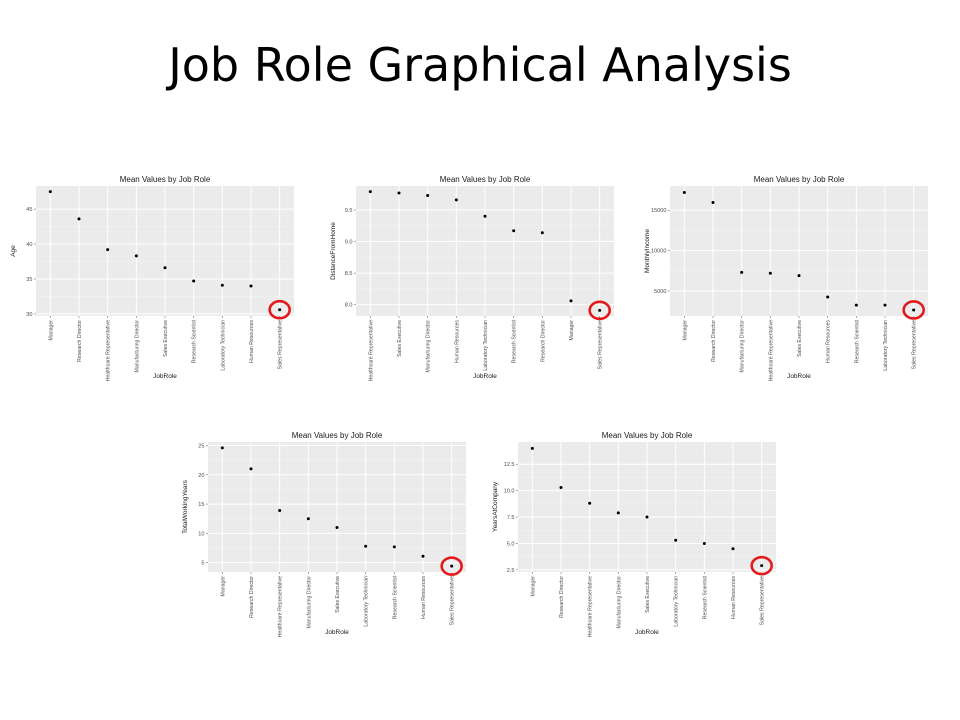 This screenshot has height=720, width=960. Describe the element at coordinates (201, 447) in the screenshot. I see `y-tick-label: 25` at that location.